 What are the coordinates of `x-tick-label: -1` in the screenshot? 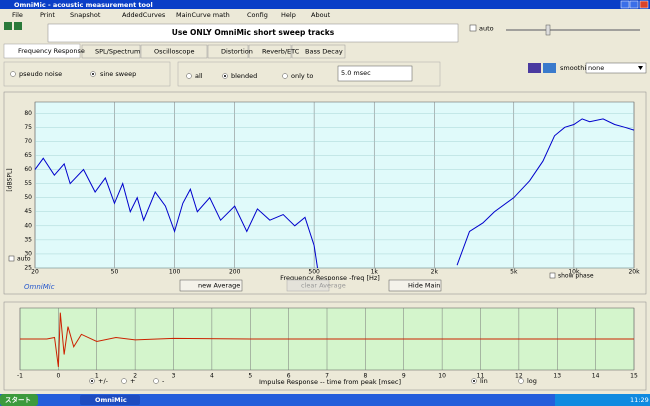 It's located at (20, 376).